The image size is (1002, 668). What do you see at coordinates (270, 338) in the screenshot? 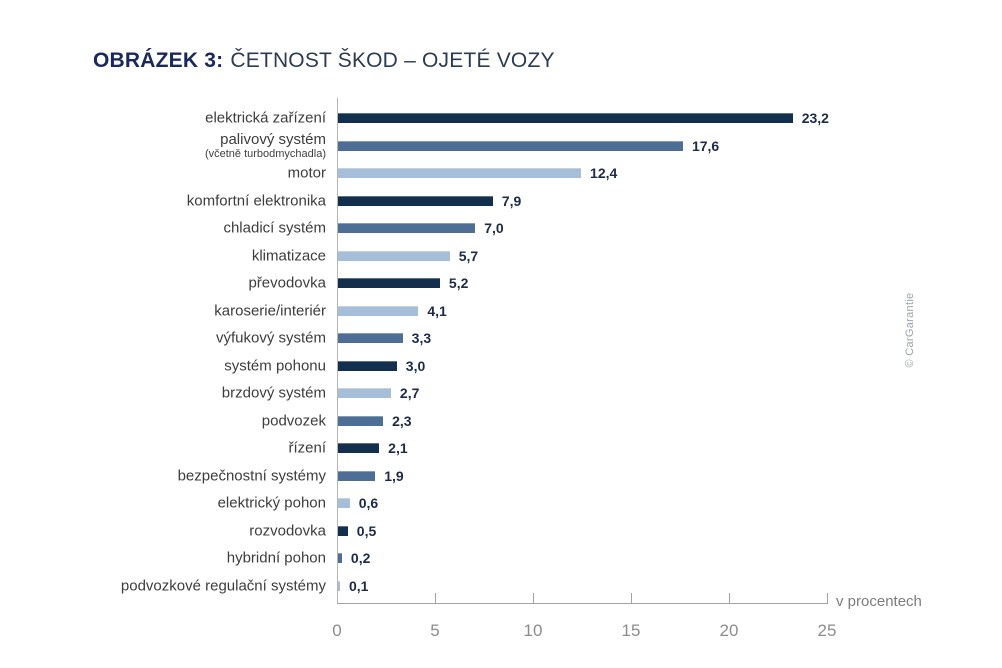
I see `bar-label-text: výfukový systém` at bounding box center [270, 338].